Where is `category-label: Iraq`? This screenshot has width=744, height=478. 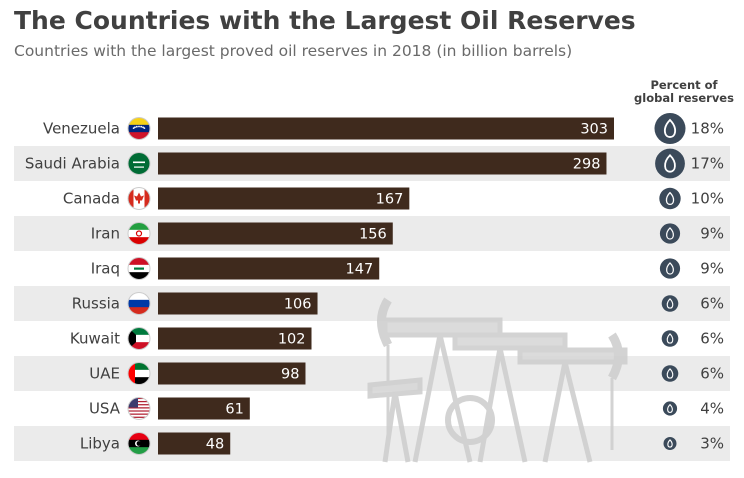
category-label: Iraq is located at coordinates (105, 269).